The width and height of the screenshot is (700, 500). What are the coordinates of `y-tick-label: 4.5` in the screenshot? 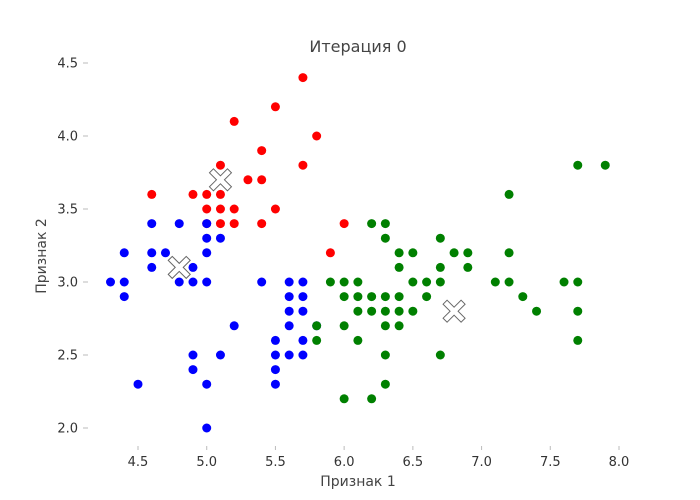 It's located at (67, 64).